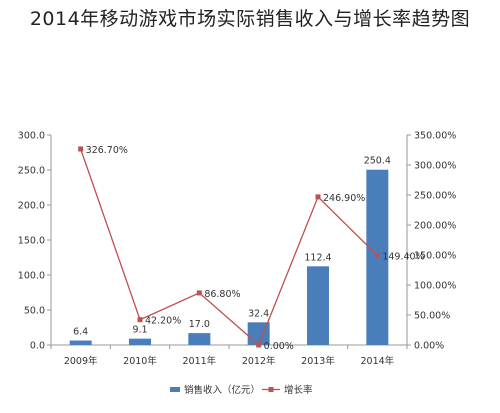 The image size is (500, 413). What do you see at coordinates (199, 324) in the screenshot?
I see `bar-value-label: 17.0` at bounding box center [199, 324].